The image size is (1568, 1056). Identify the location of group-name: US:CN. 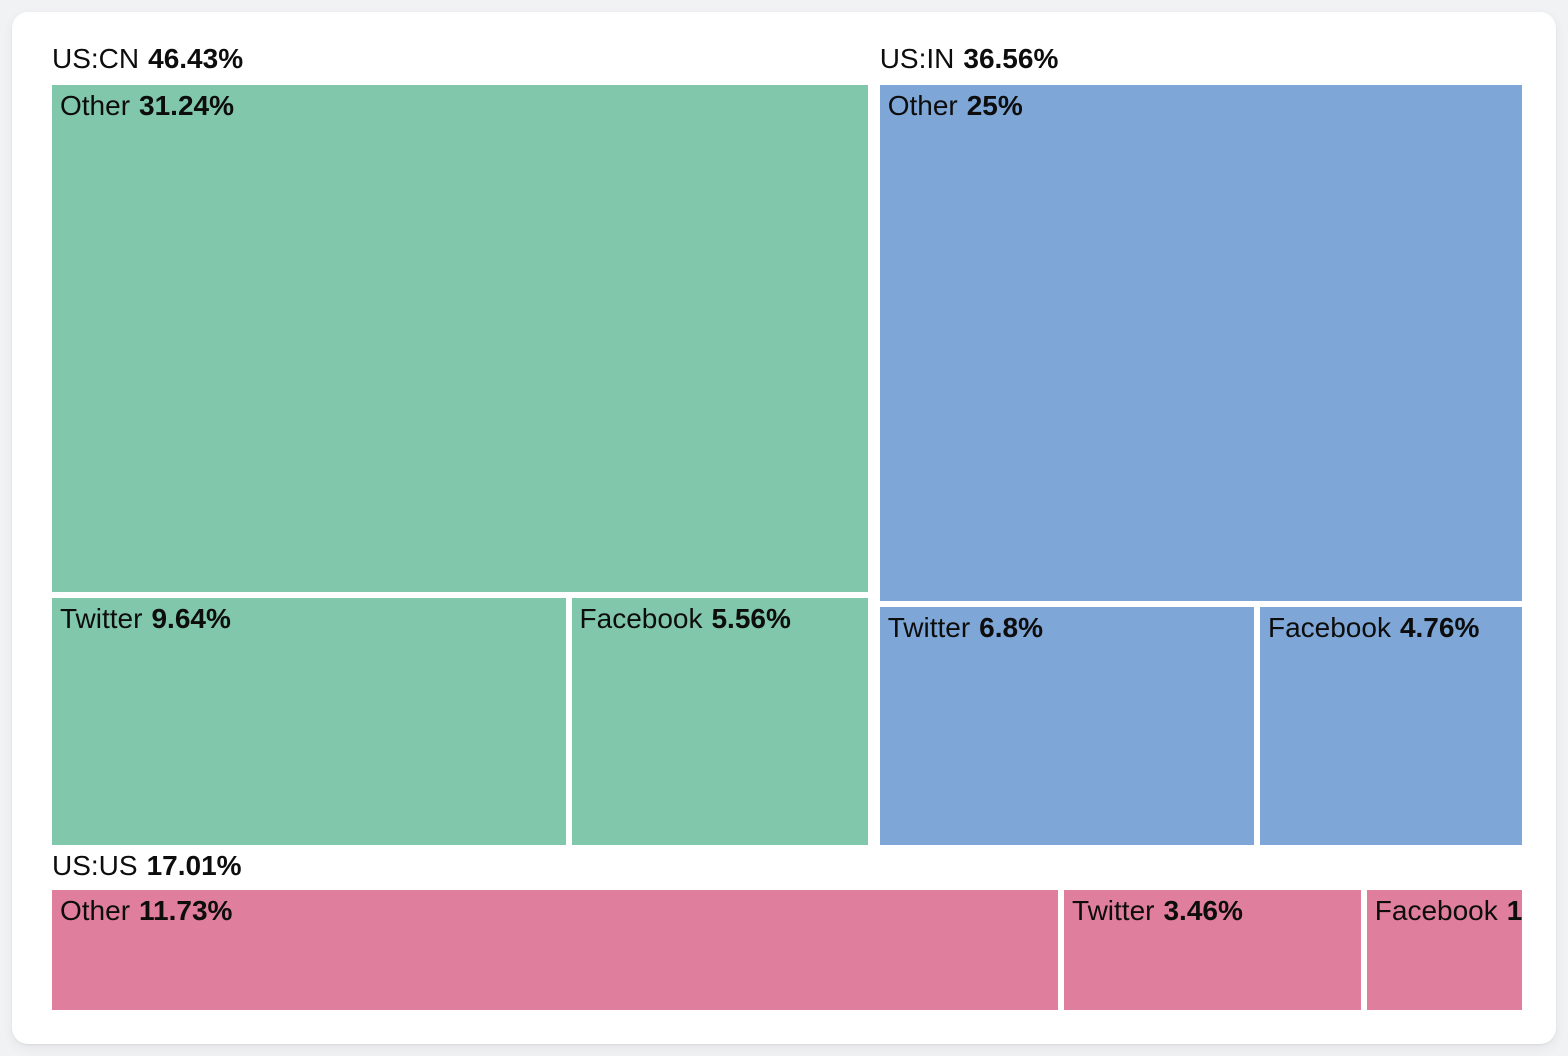
(96, 58).